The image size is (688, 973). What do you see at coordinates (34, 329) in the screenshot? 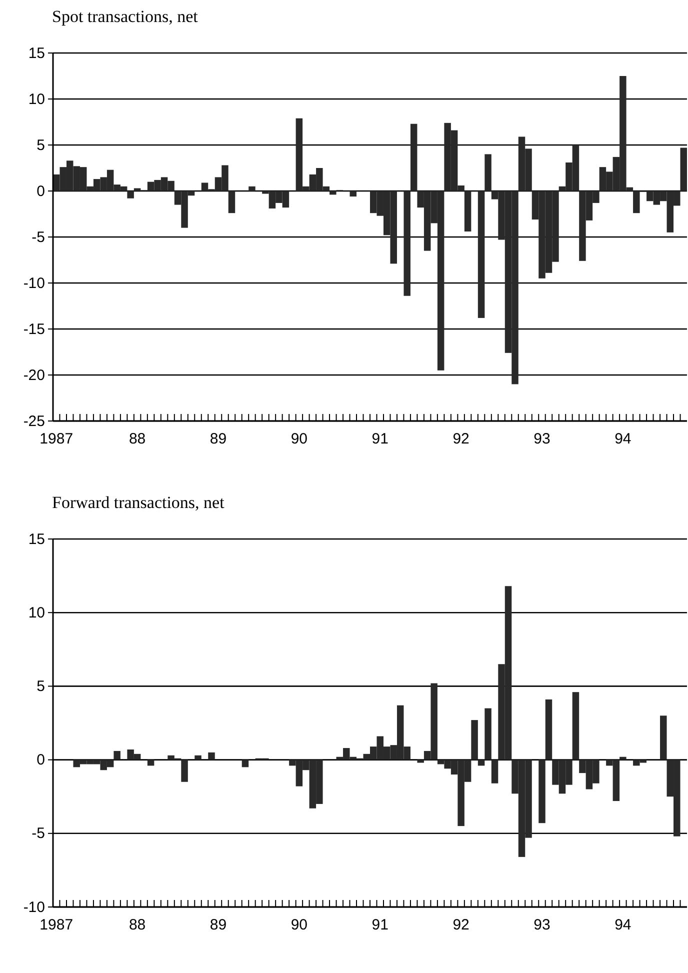
I see `y-tick-label: -15` at bounding box center [34, 329].